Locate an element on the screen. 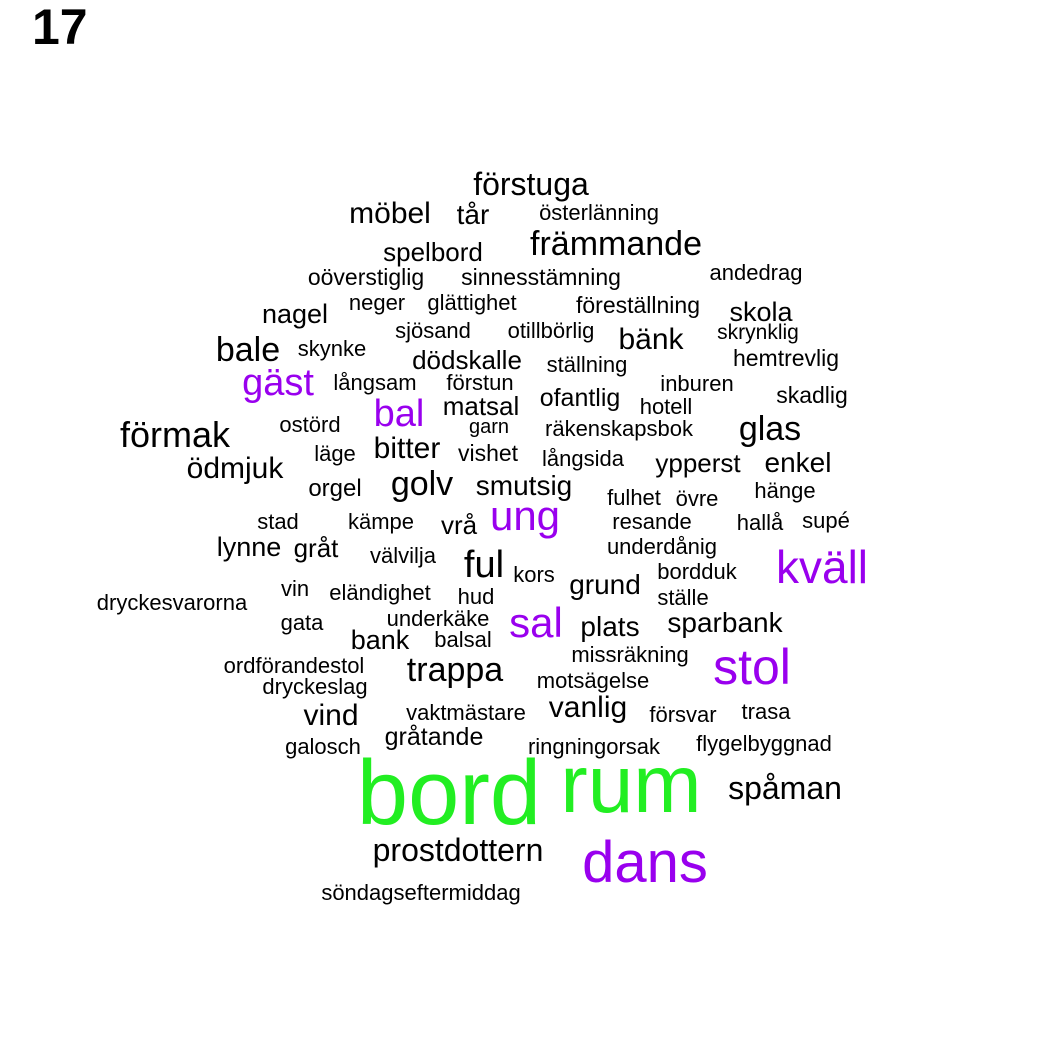  cloud-word: prostdottern is located at coordinates (458, 850).